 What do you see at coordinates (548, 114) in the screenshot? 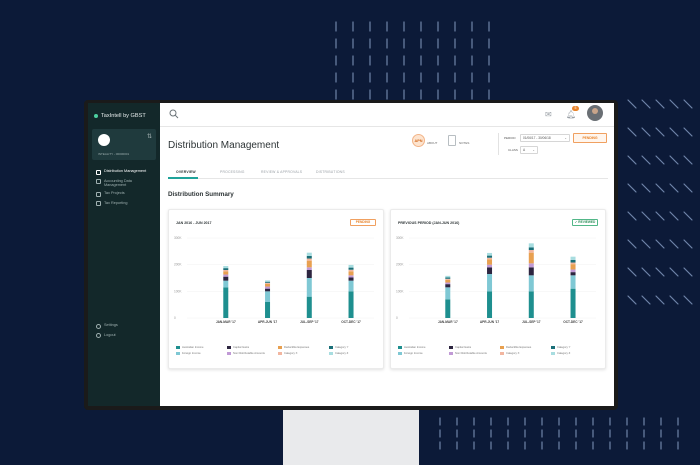
I see `inbox-icon: ✉` at bounding box center [548, 114].